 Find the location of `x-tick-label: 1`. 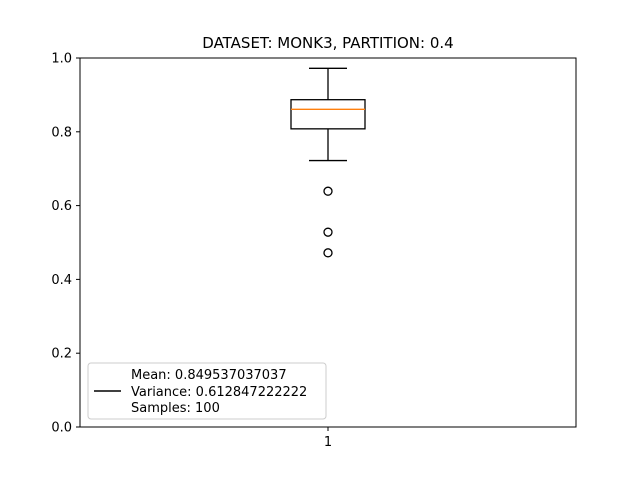

x-tick-label: 1 is located at coordinates (328, 442).